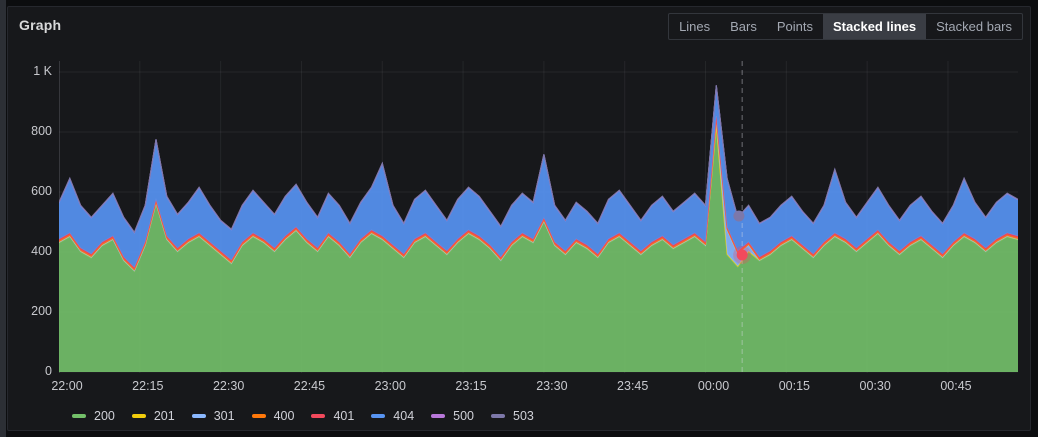 The height and width of the screenshot is (437, 1038). What do you see at coordinates (42, 71) in the screenshot?
I see `y-tick-1-k: 1 K` at bounding box center [42, 71].